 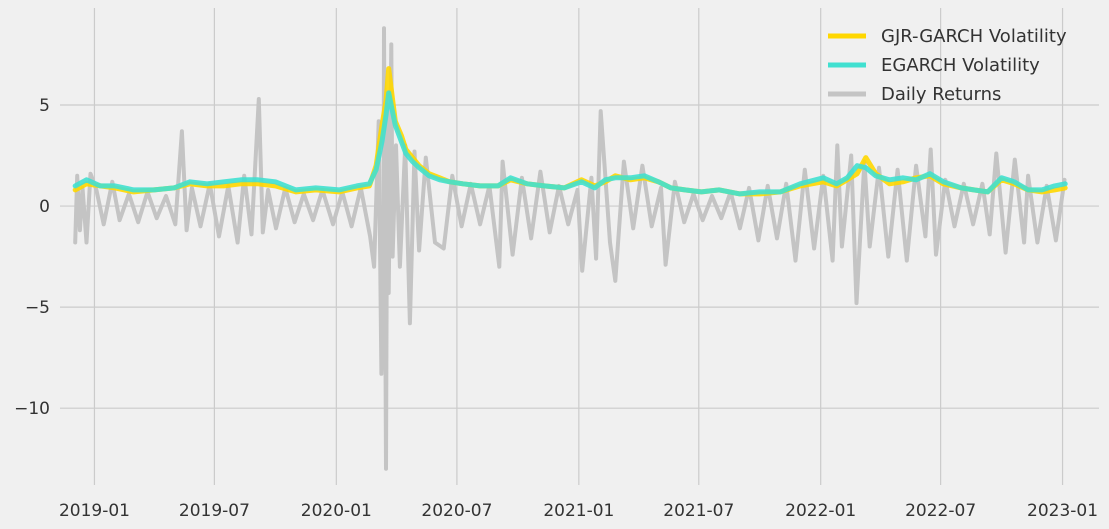 What do you see at coordinates (32, 409) in the screenshot?
I see `y-tick-label: −10` at bounding box center [32, 409].